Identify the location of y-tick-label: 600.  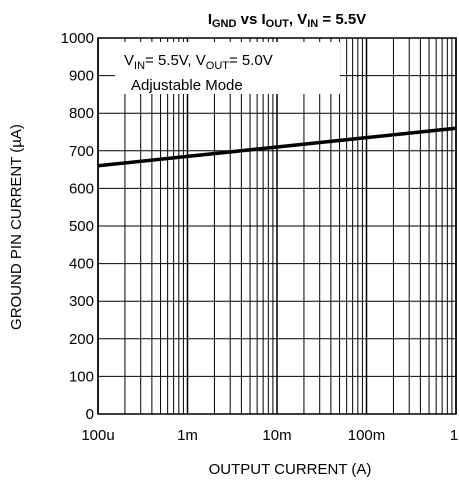
(81, 188).